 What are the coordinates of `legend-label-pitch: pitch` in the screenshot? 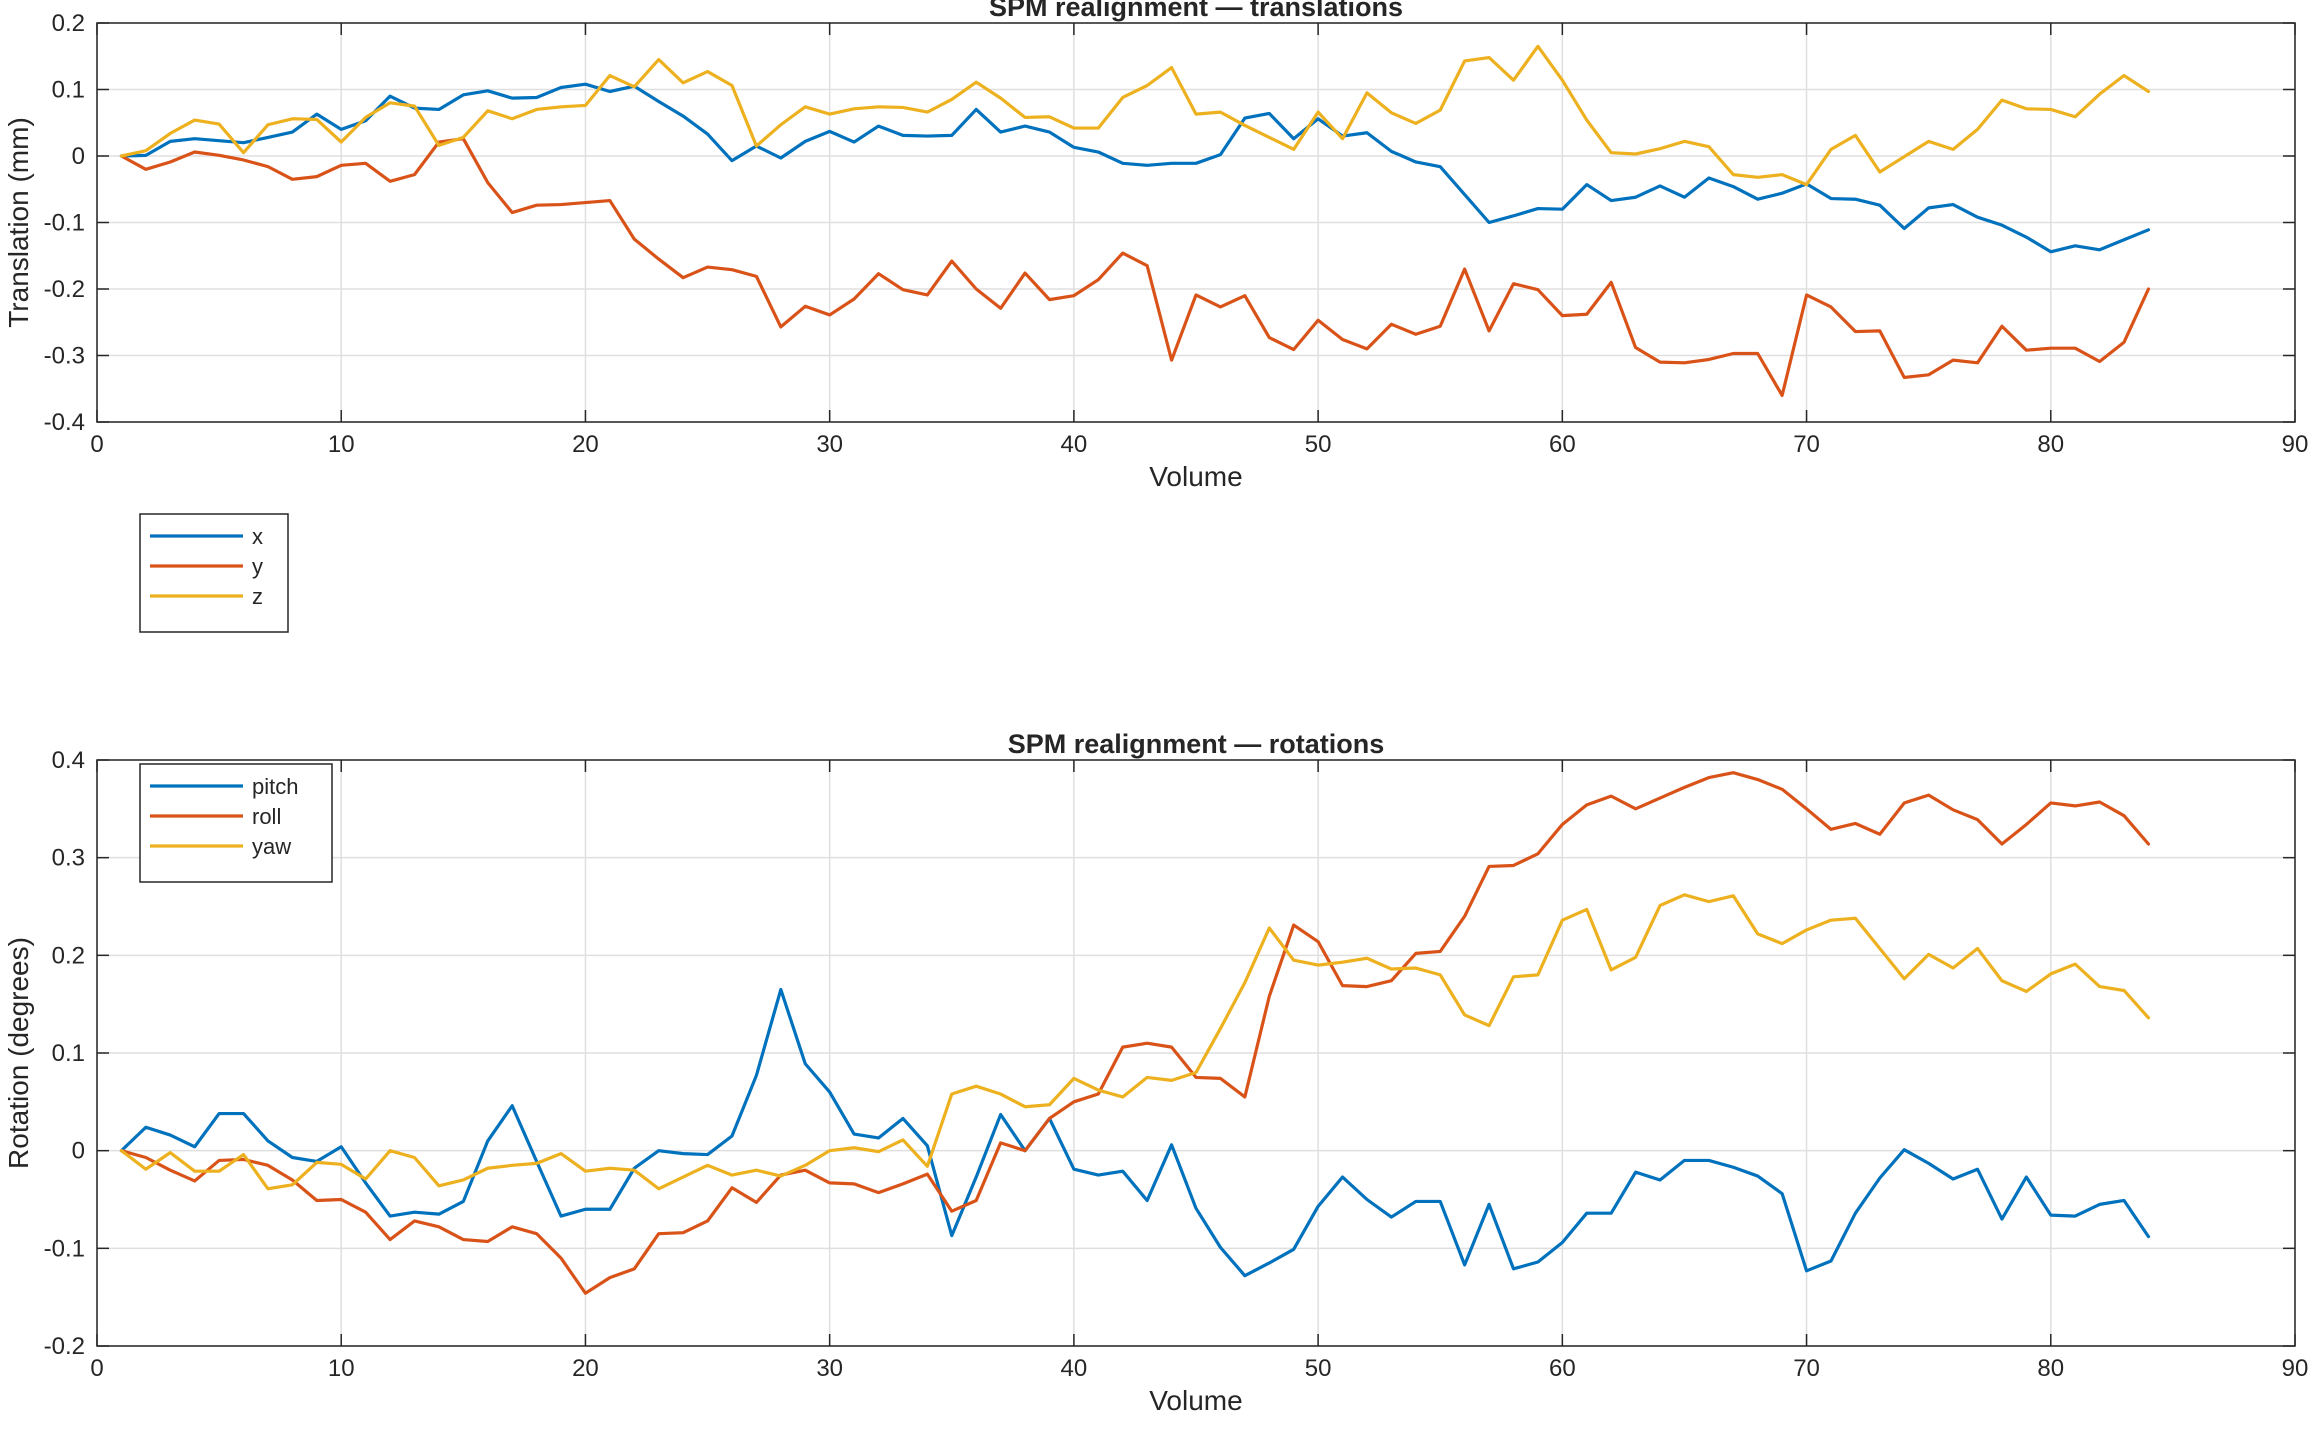 It's located at (275, 786).